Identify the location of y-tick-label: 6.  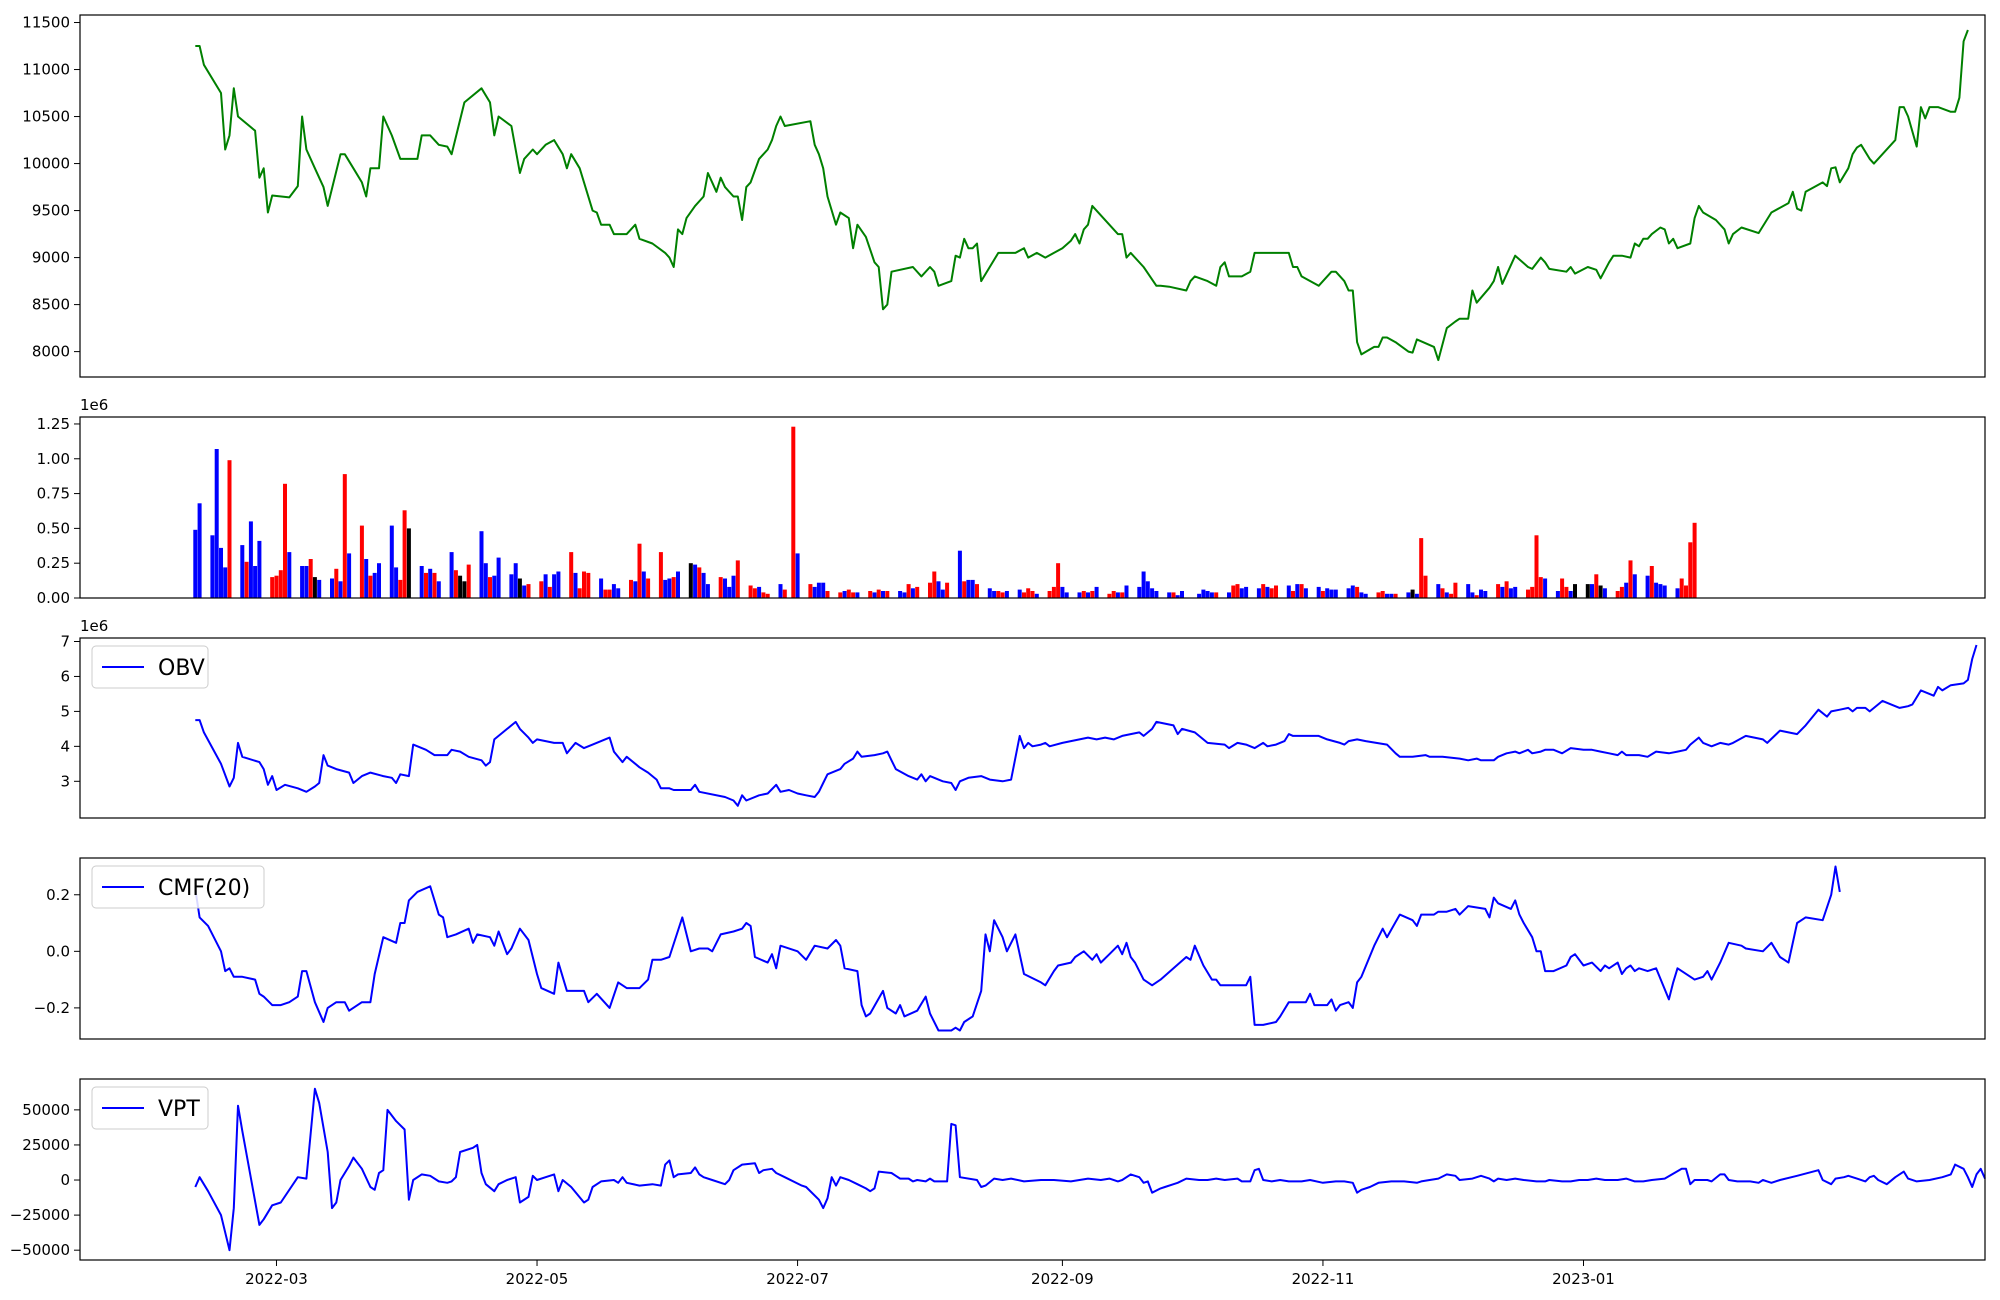
(65, 676).